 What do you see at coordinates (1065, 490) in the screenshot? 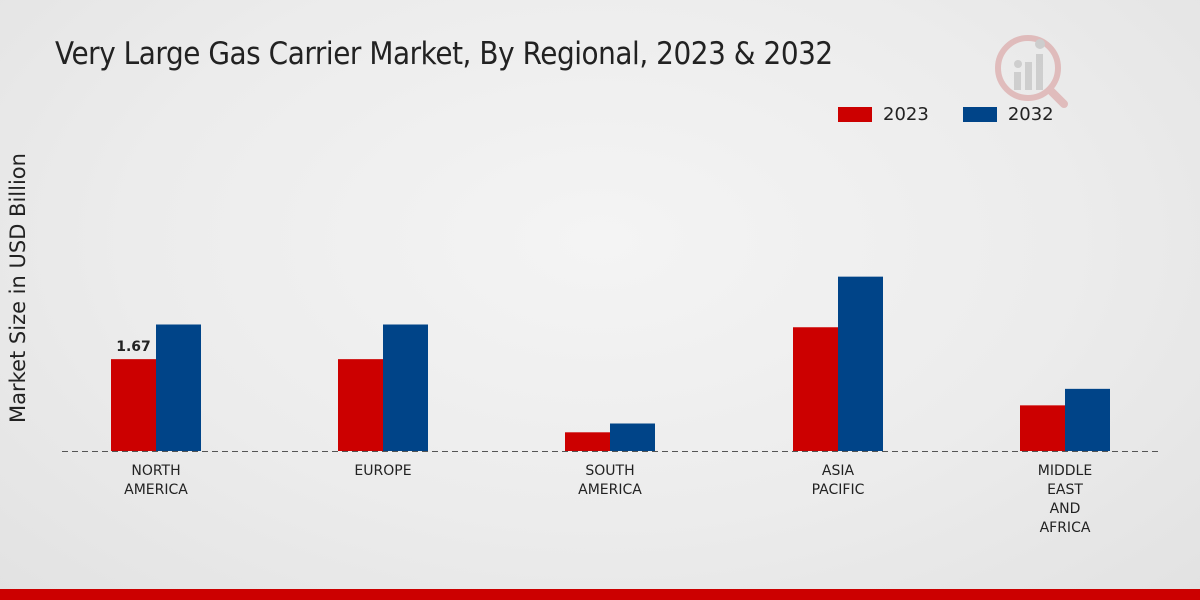
I see `x-tick-label-line: EAST` at bounding box center [1065, 490].